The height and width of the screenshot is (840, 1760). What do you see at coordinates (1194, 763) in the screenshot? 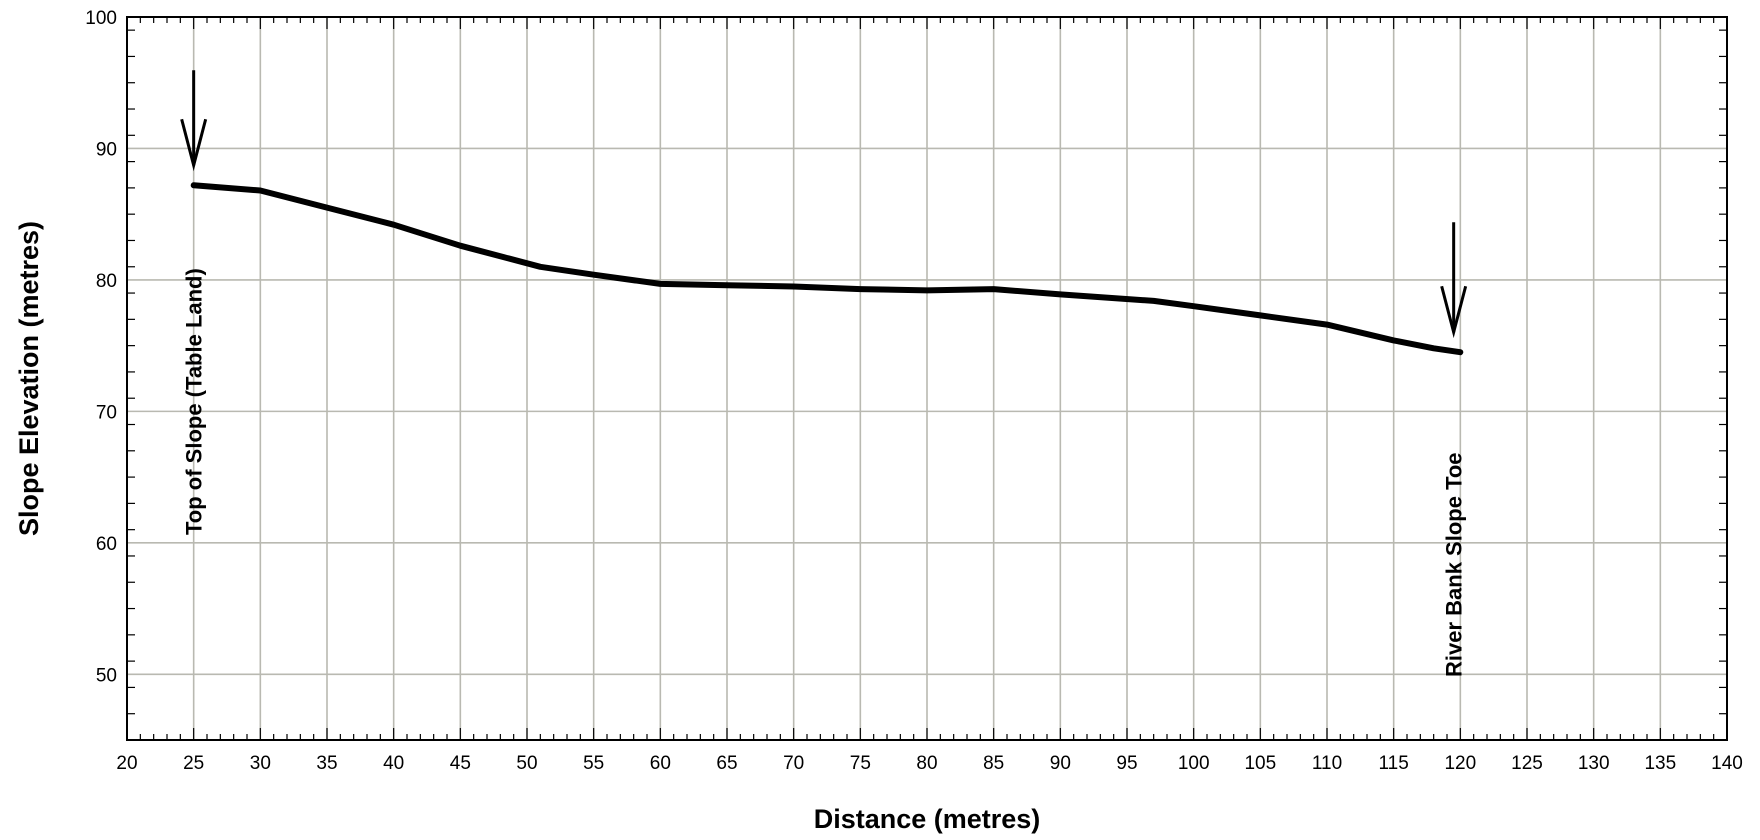
I see `x-tick-label: 100` at bounding box center [1194, 763].